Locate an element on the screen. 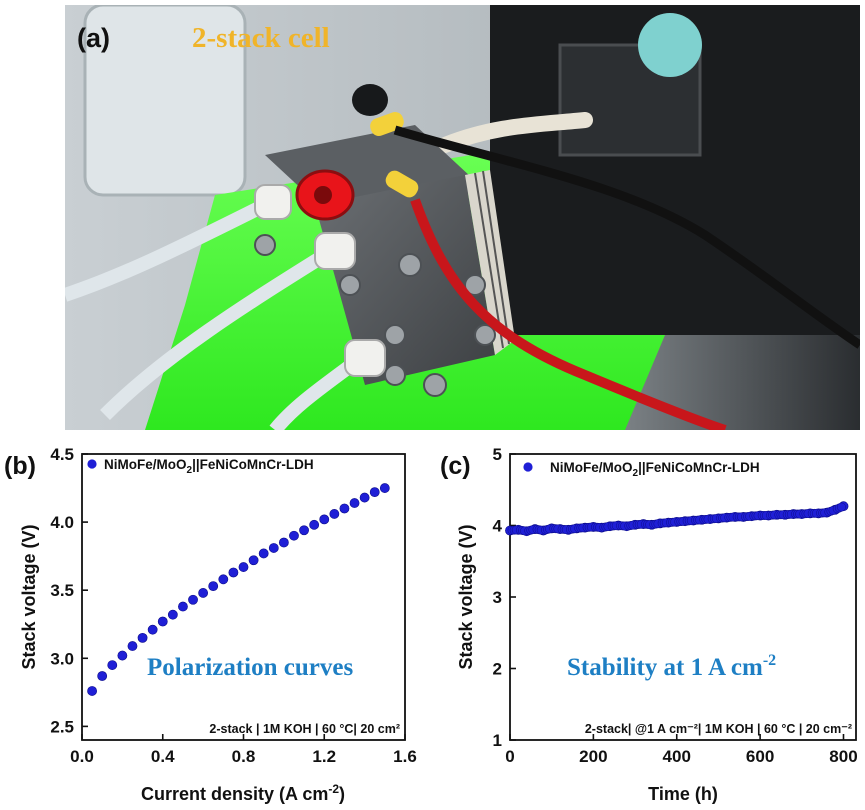 This screenshot has width=865, height=810. x-tick-label: 600 is located at coordinates (760, 756).